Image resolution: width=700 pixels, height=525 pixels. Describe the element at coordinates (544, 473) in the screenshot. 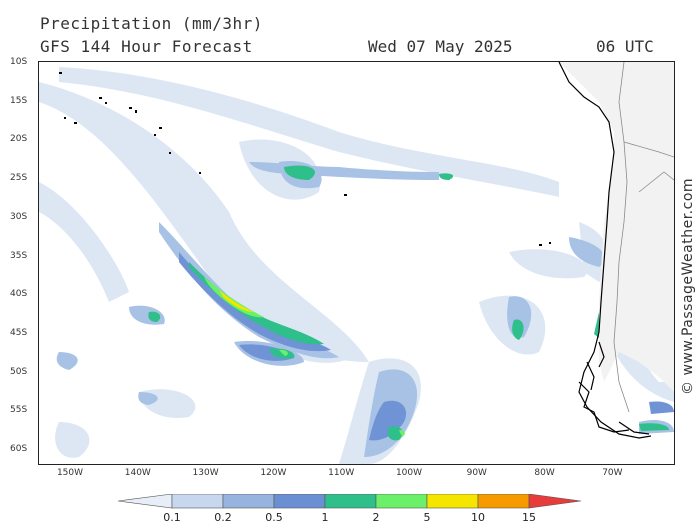

I see `lon-label-80W: 80W` at that location.